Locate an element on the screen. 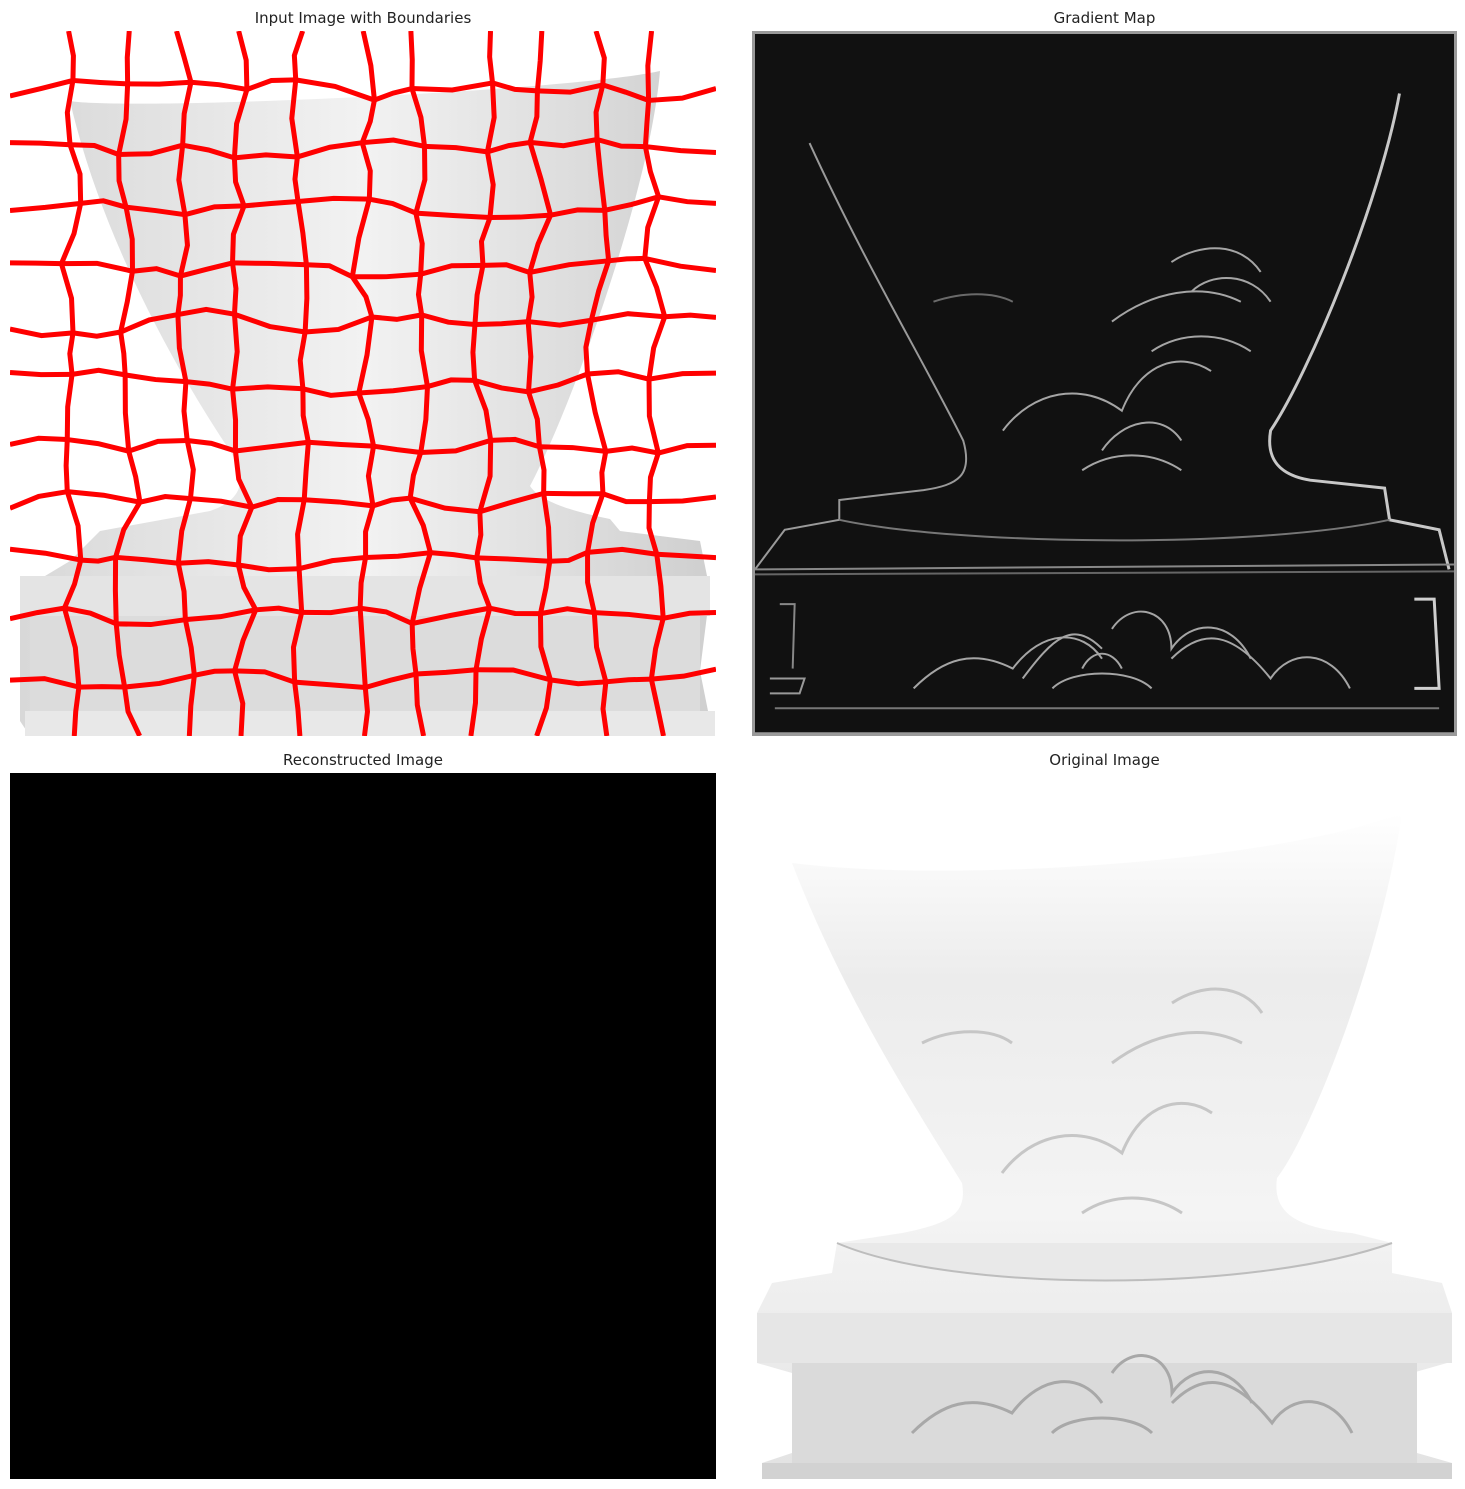 This screenshot has height=1489, width=1465. panel-title-input: Input Image with Boundaries is located at coordinates (363, 18).